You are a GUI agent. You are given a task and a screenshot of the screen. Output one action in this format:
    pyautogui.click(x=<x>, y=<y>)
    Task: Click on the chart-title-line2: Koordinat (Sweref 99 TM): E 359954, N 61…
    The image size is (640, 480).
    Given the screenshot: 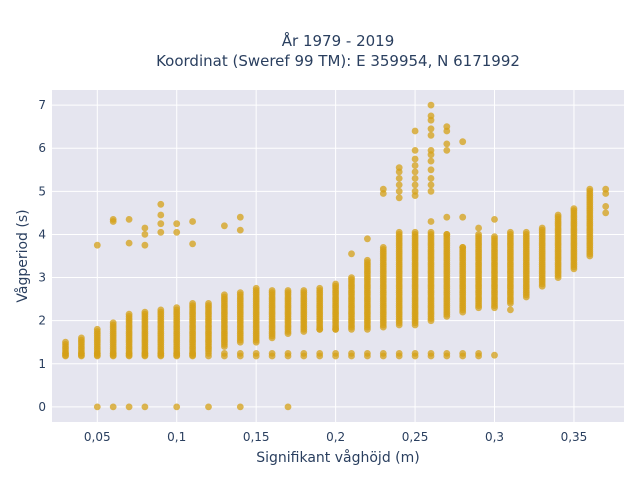 What is the action you would take?
    pyautogui.click(x=338, y=61)
    